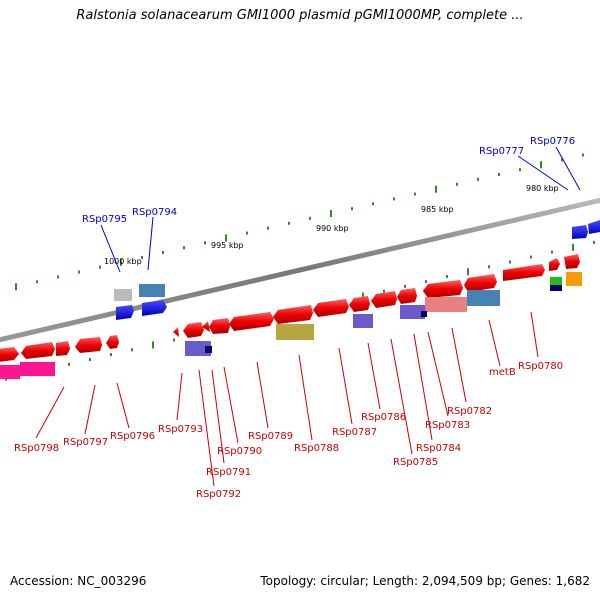 This screenshot has width=600, height=600. Describe the element at coordinates (502, 372) in the screenshot. I see `gene-label-metb: metB` at that location.